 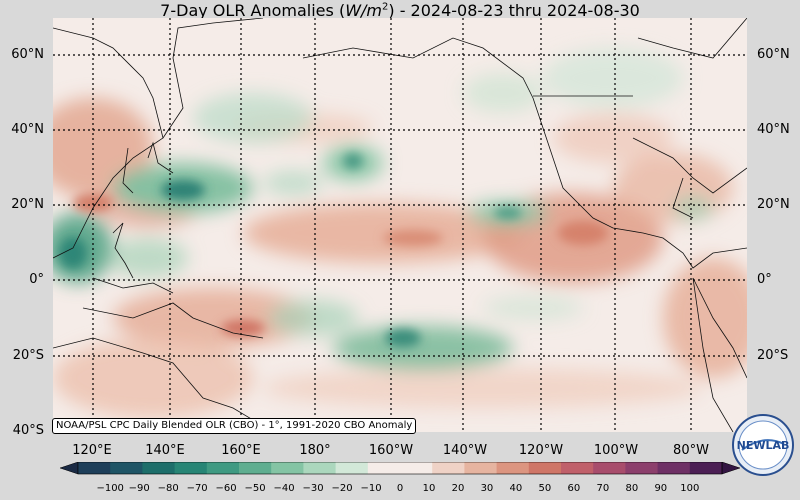 I want to click on logo-text: NEWLAB, so click(x=763, y=445).